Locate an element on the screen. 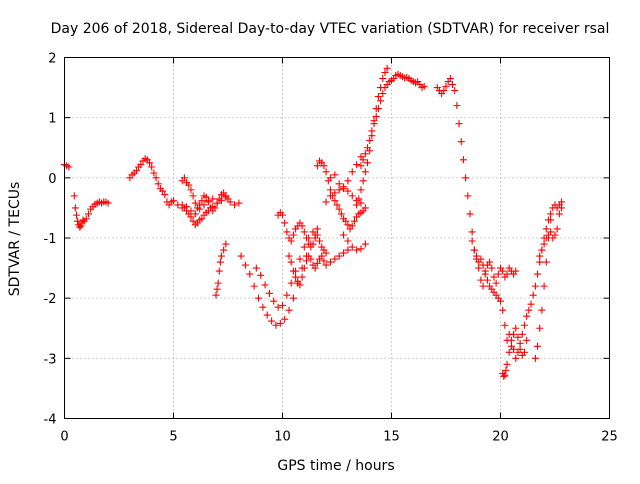 The width and height of the screenshot is (640, 484). y-tick-label: 0 is located at coordinates (52, 179).